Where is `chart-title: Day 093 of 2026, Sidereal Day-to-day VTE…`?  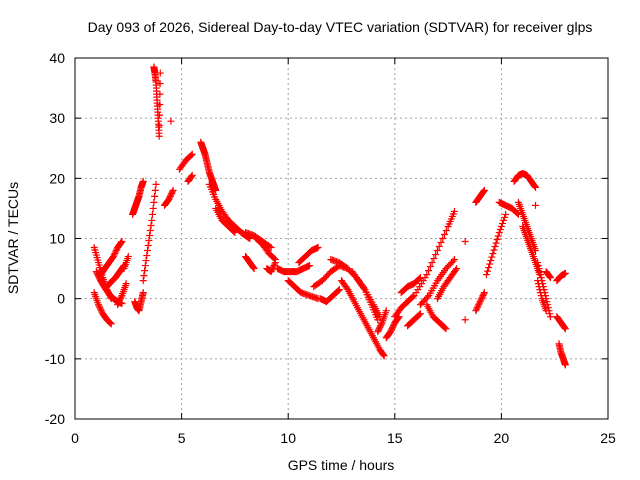 chart-title: Day 093 of 2026, Sidereal Day-to-day VTE… is located at coordinates (340, 27).